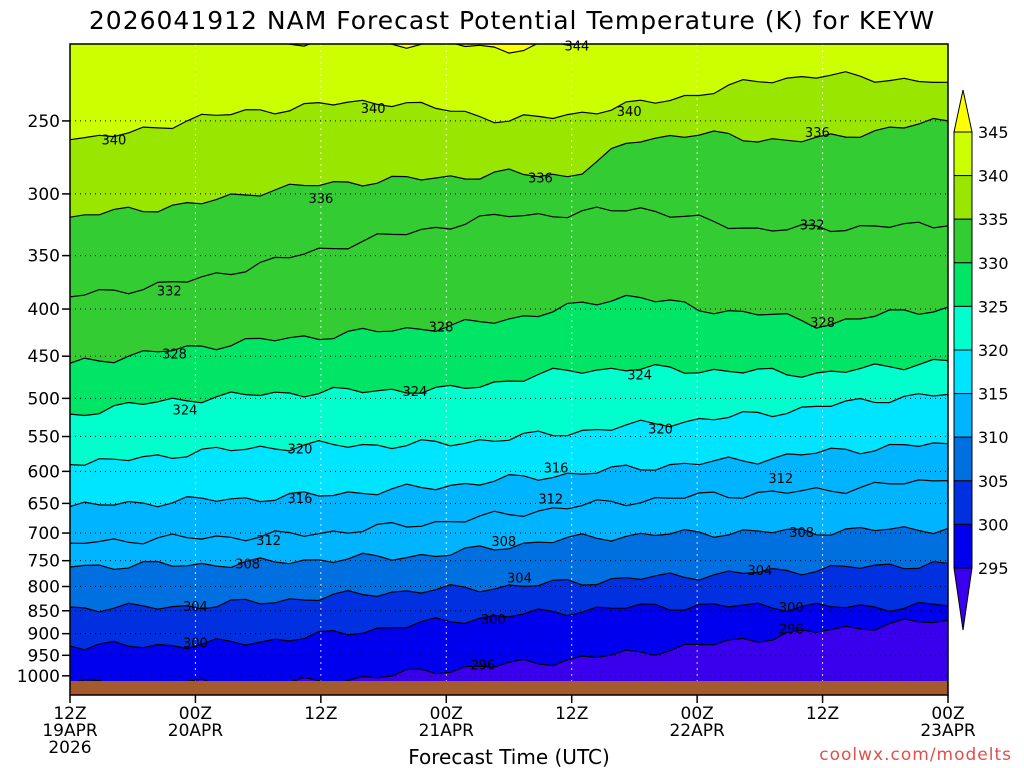 This screenshot has height=768, width=1024. What do you see at coordinates (993, 263) in the screenshot?
I see `colorbar-label: 330` at bounding box center [993, 263].